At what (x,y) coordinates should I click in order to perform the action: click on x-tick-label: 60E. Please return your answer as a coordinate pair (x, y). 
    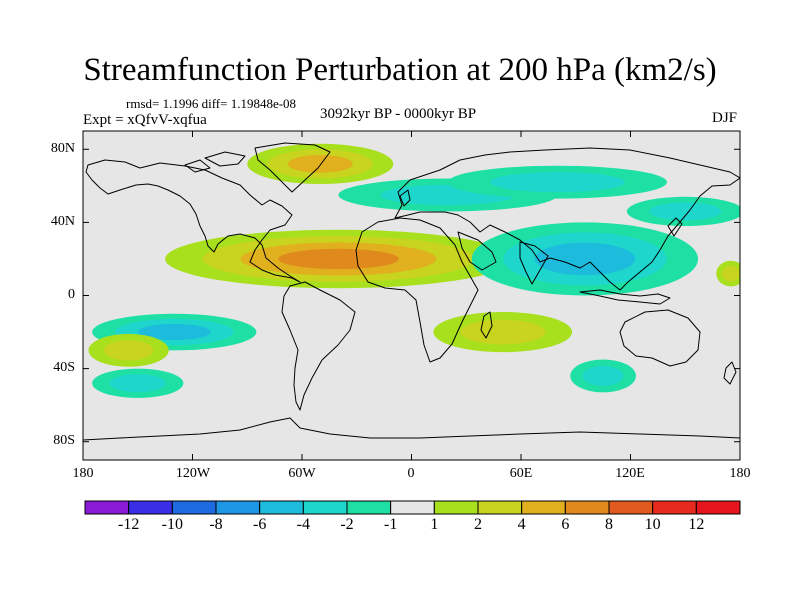
    Looking at the image, I should click on (521, 473).